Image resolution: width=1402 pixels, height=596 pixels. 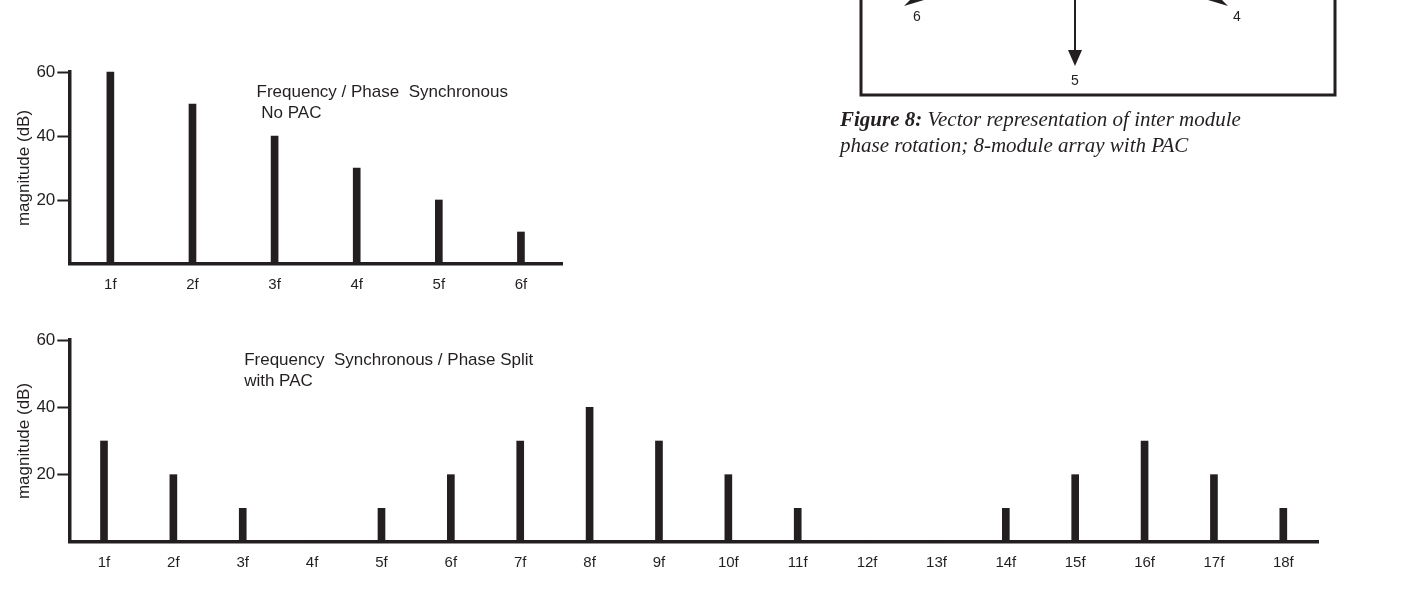 What do you see at coordinates (1006, 562) in the screenshot?
I see `x-tick-label: 14f` at bounding box center [1006, 562].